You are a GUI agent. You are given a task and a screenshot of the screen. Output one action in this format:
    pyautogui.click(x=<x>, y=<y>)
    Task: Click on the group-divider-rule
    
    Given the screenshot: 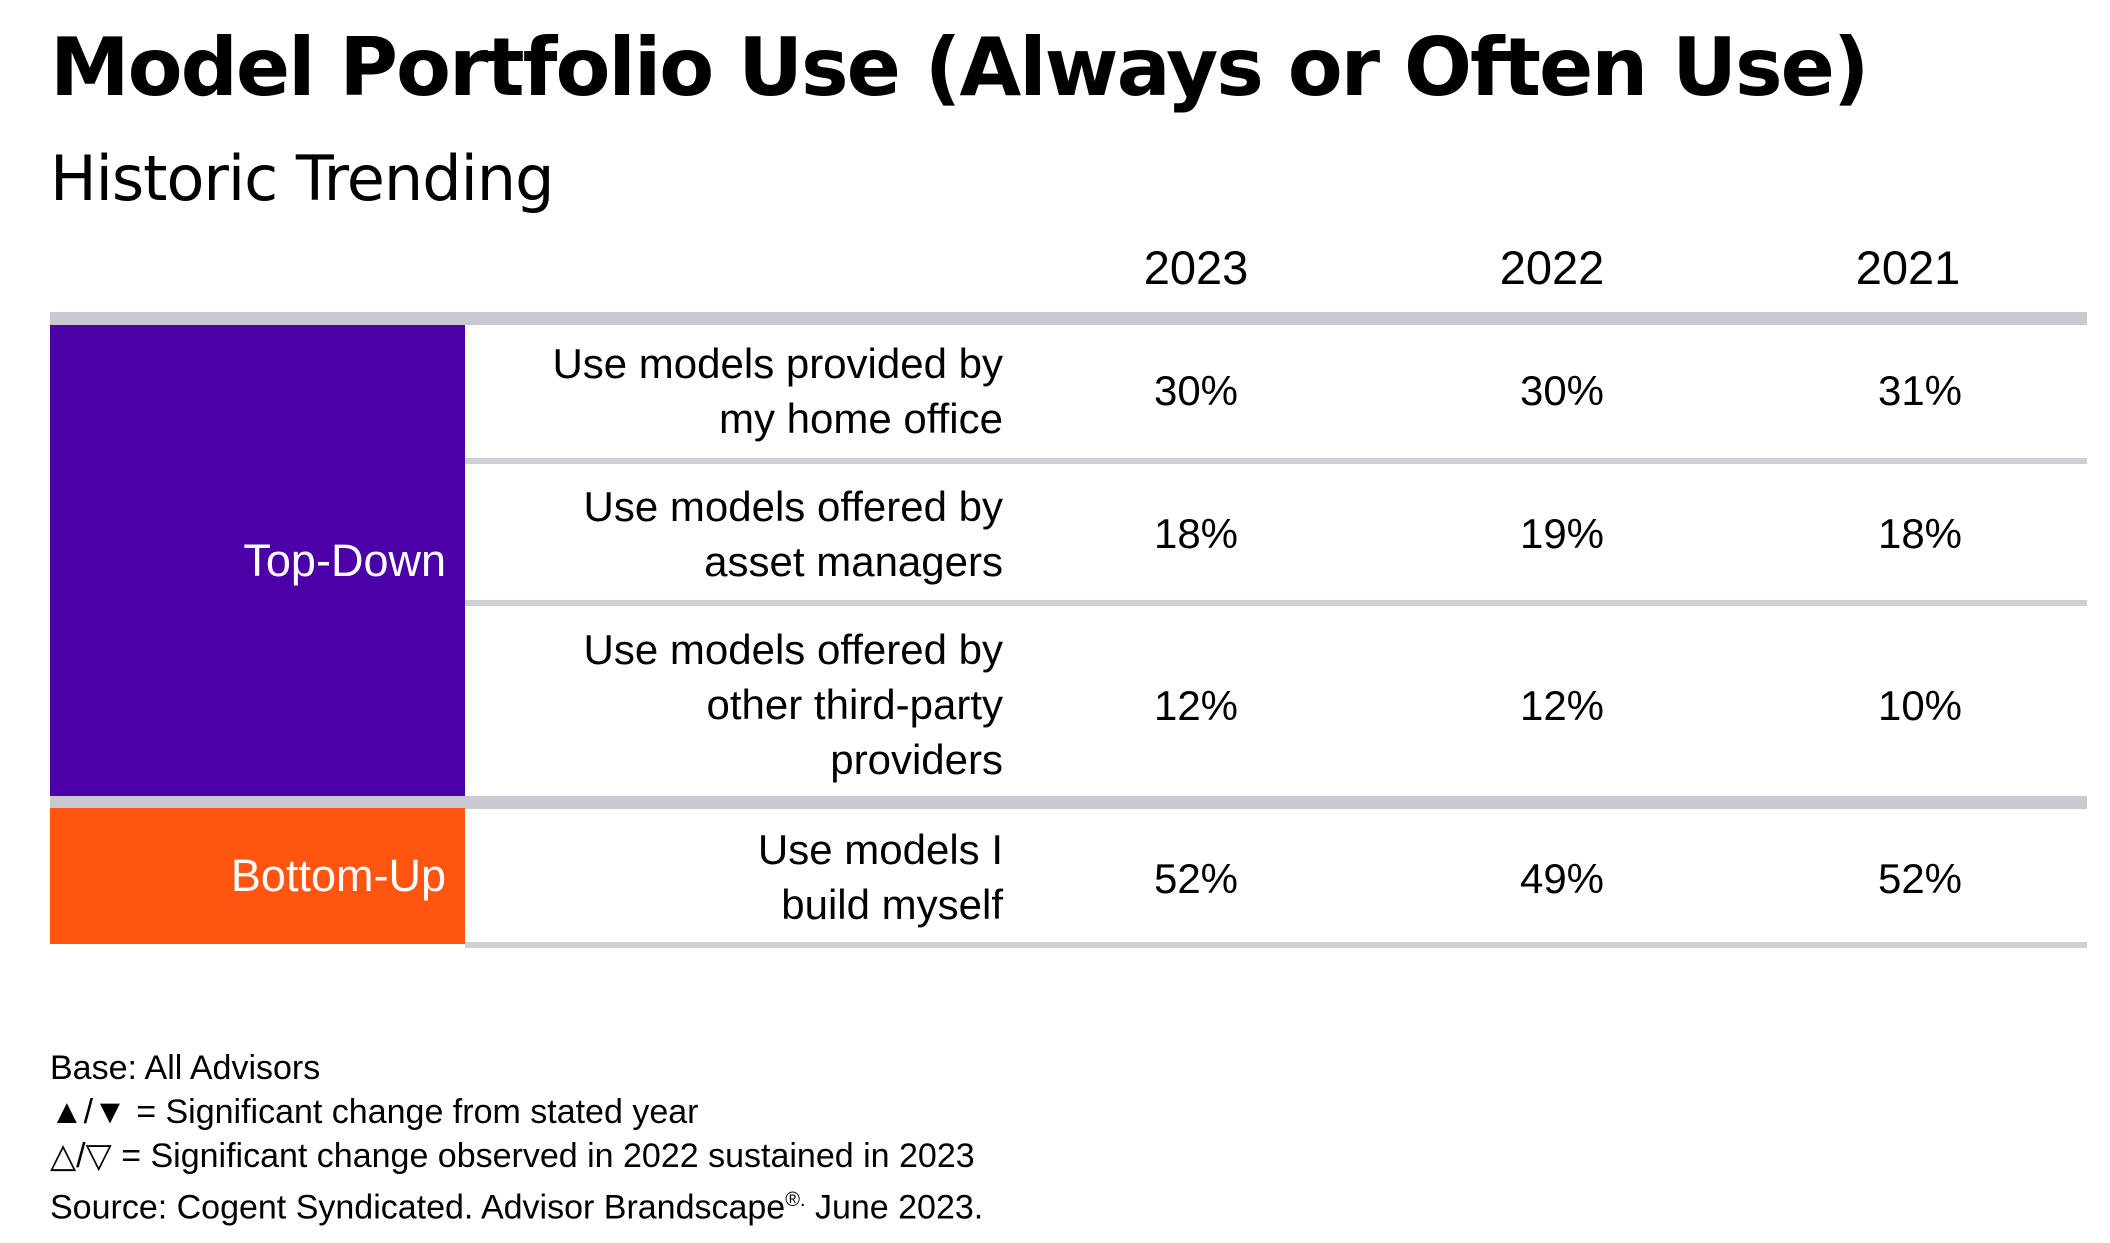 What is the action you would take?
    pyautogui.click(x=1068, y=802)
    